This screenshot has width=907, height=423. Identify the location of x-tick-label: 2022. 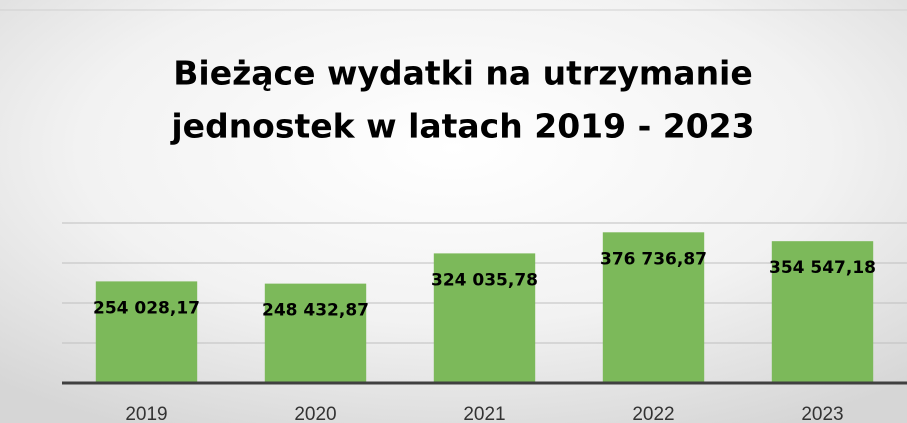
(653, 413).